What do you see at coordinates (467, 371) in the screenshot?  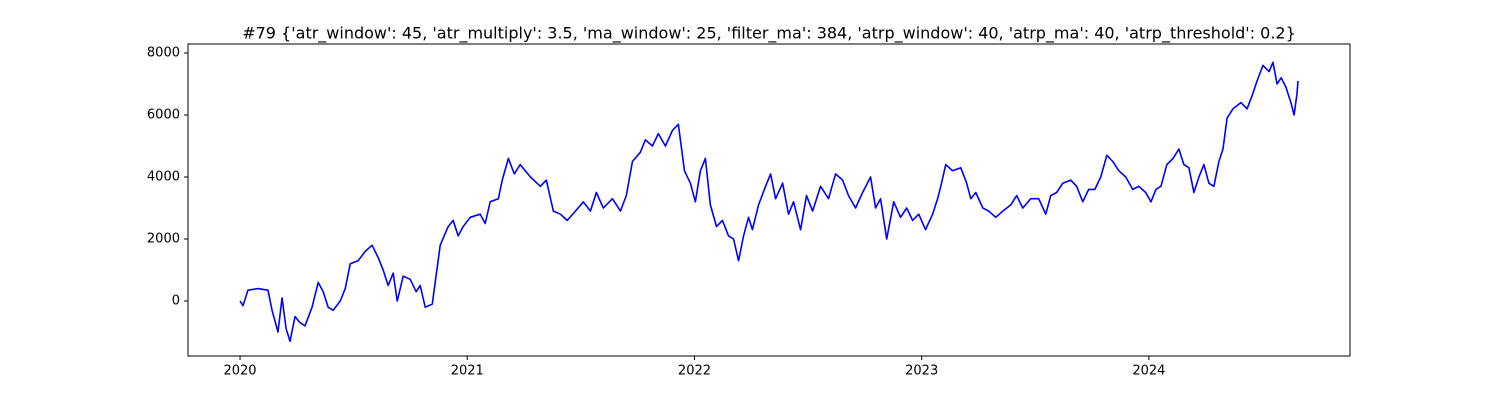 I see `x-tick-label: 2021` at bounding box center [467, 371].